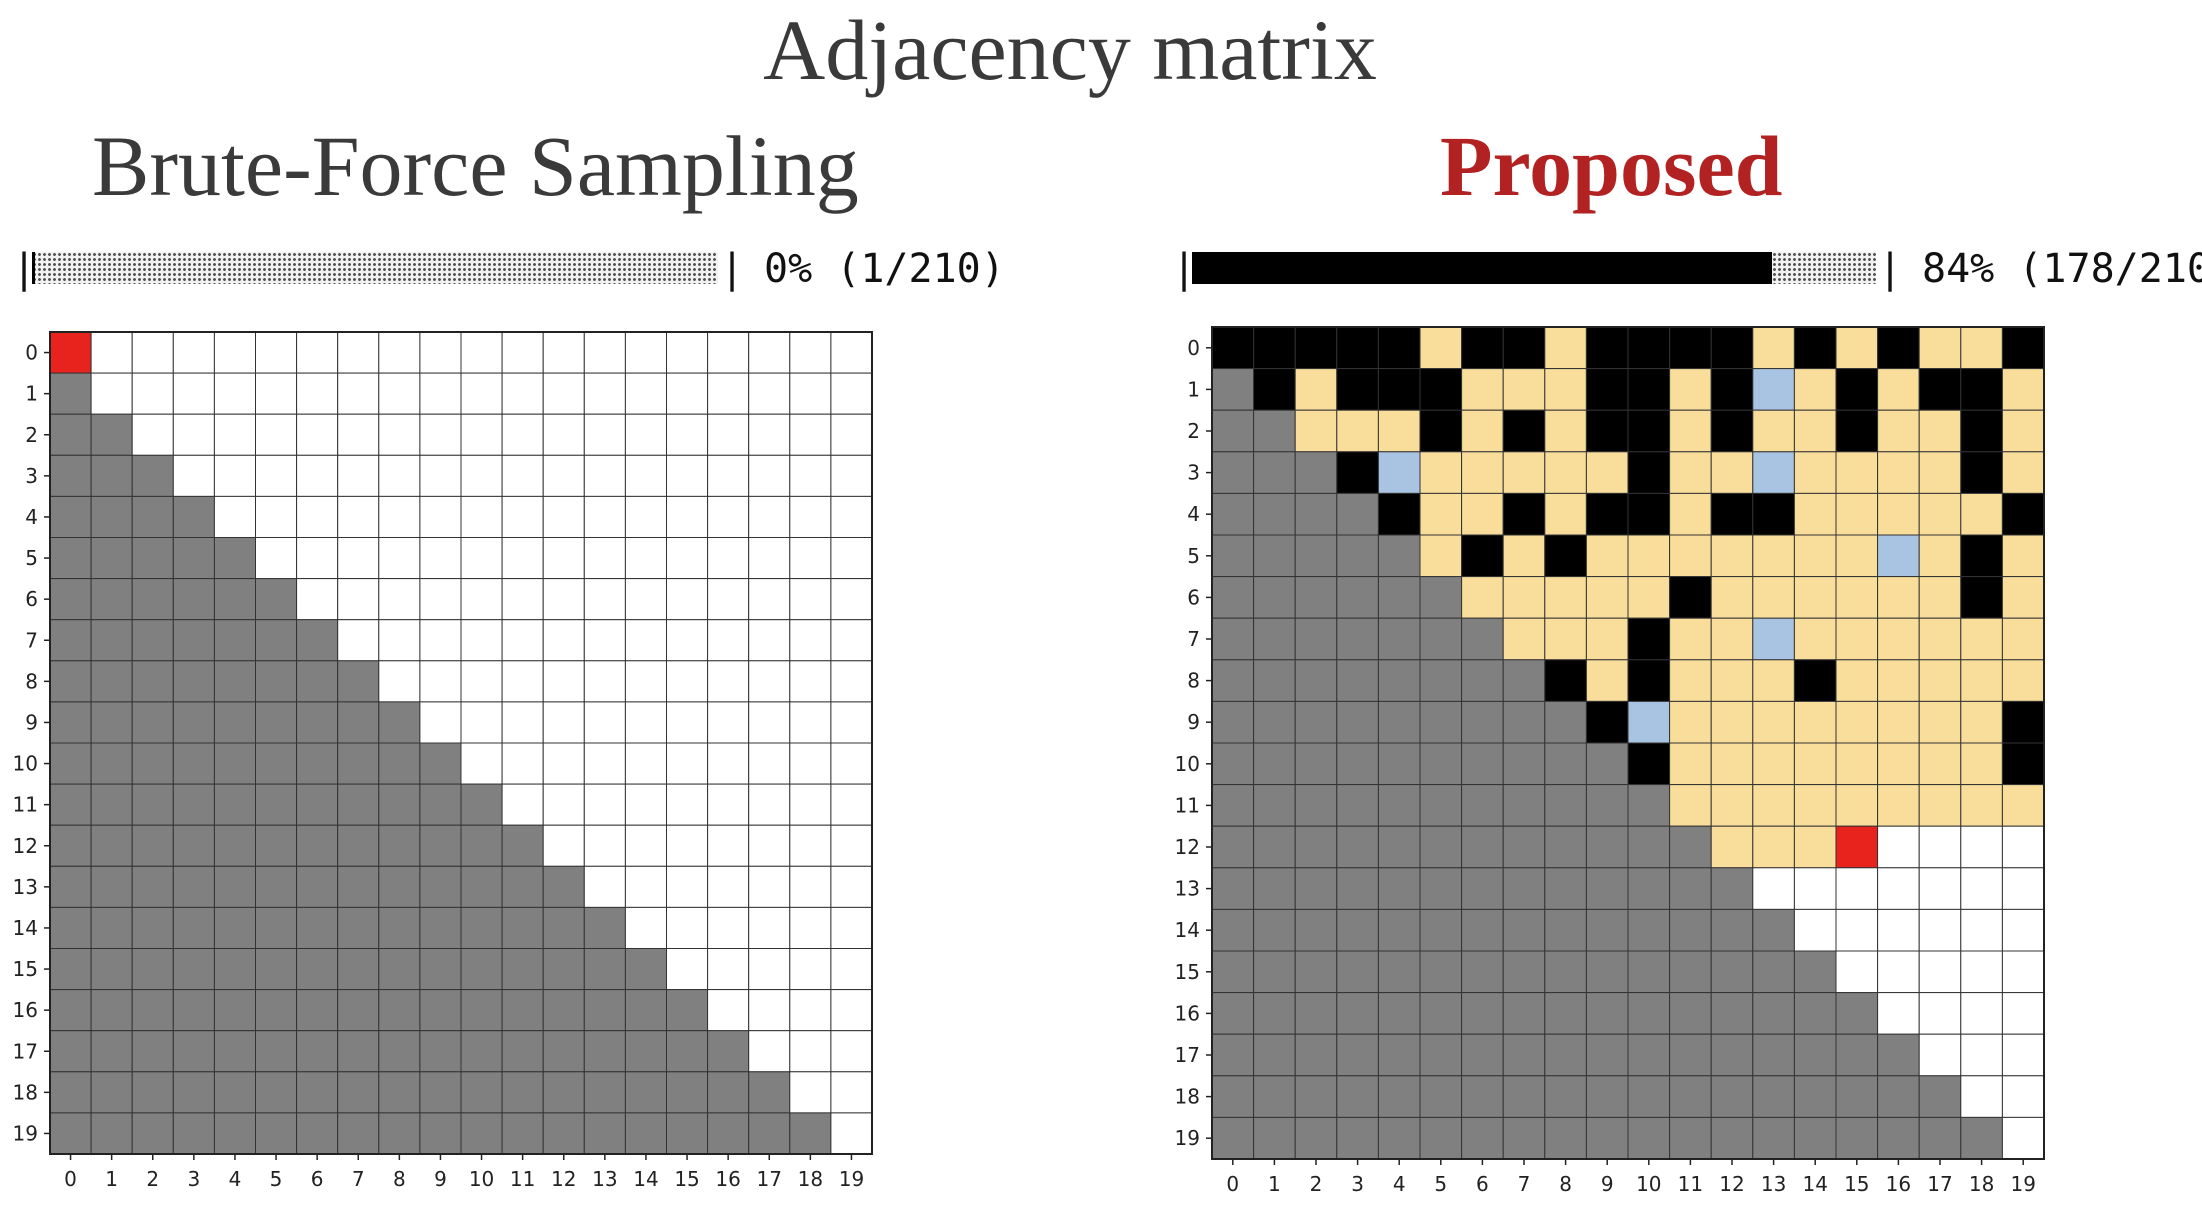 The image size is (2202, 1218). Describe the element at coordinates (851, 1179) in the screenshot. I see `x-tick-label: 19` at that location.